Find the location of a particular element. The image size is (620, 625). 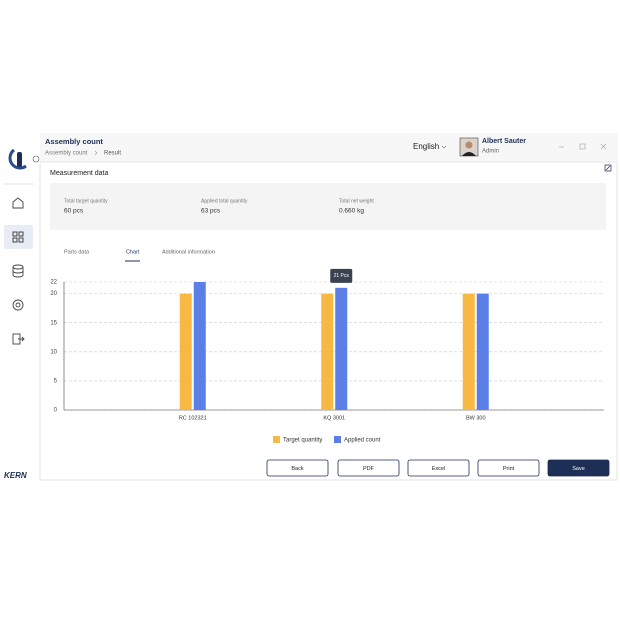

button-label: PDF is located at coordinates (369, 469).